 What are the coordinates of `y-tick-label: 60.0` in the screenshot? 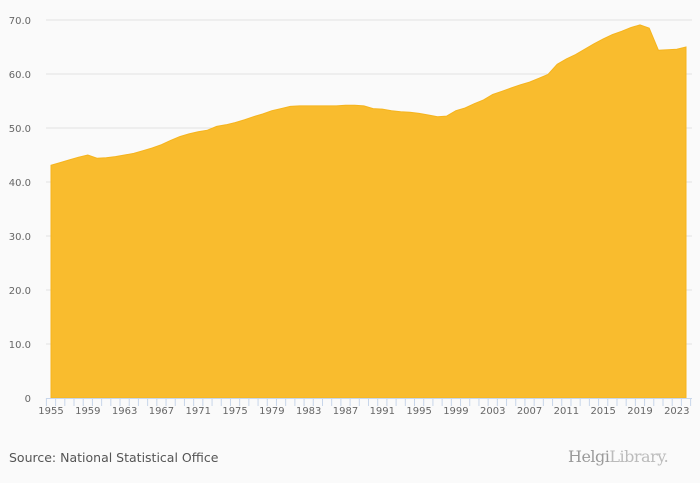 It's located at (20, 75).